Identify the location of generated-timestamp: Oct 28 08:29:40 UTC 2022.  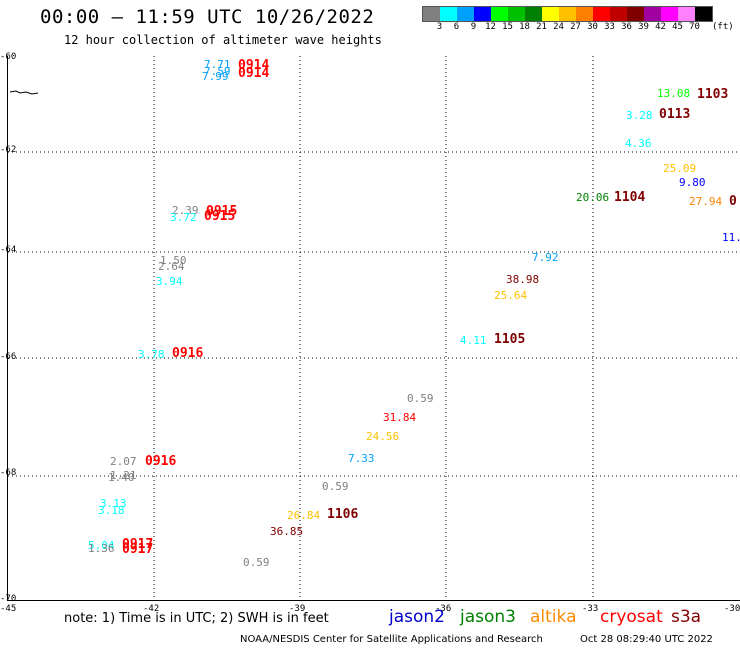
(646, 639).